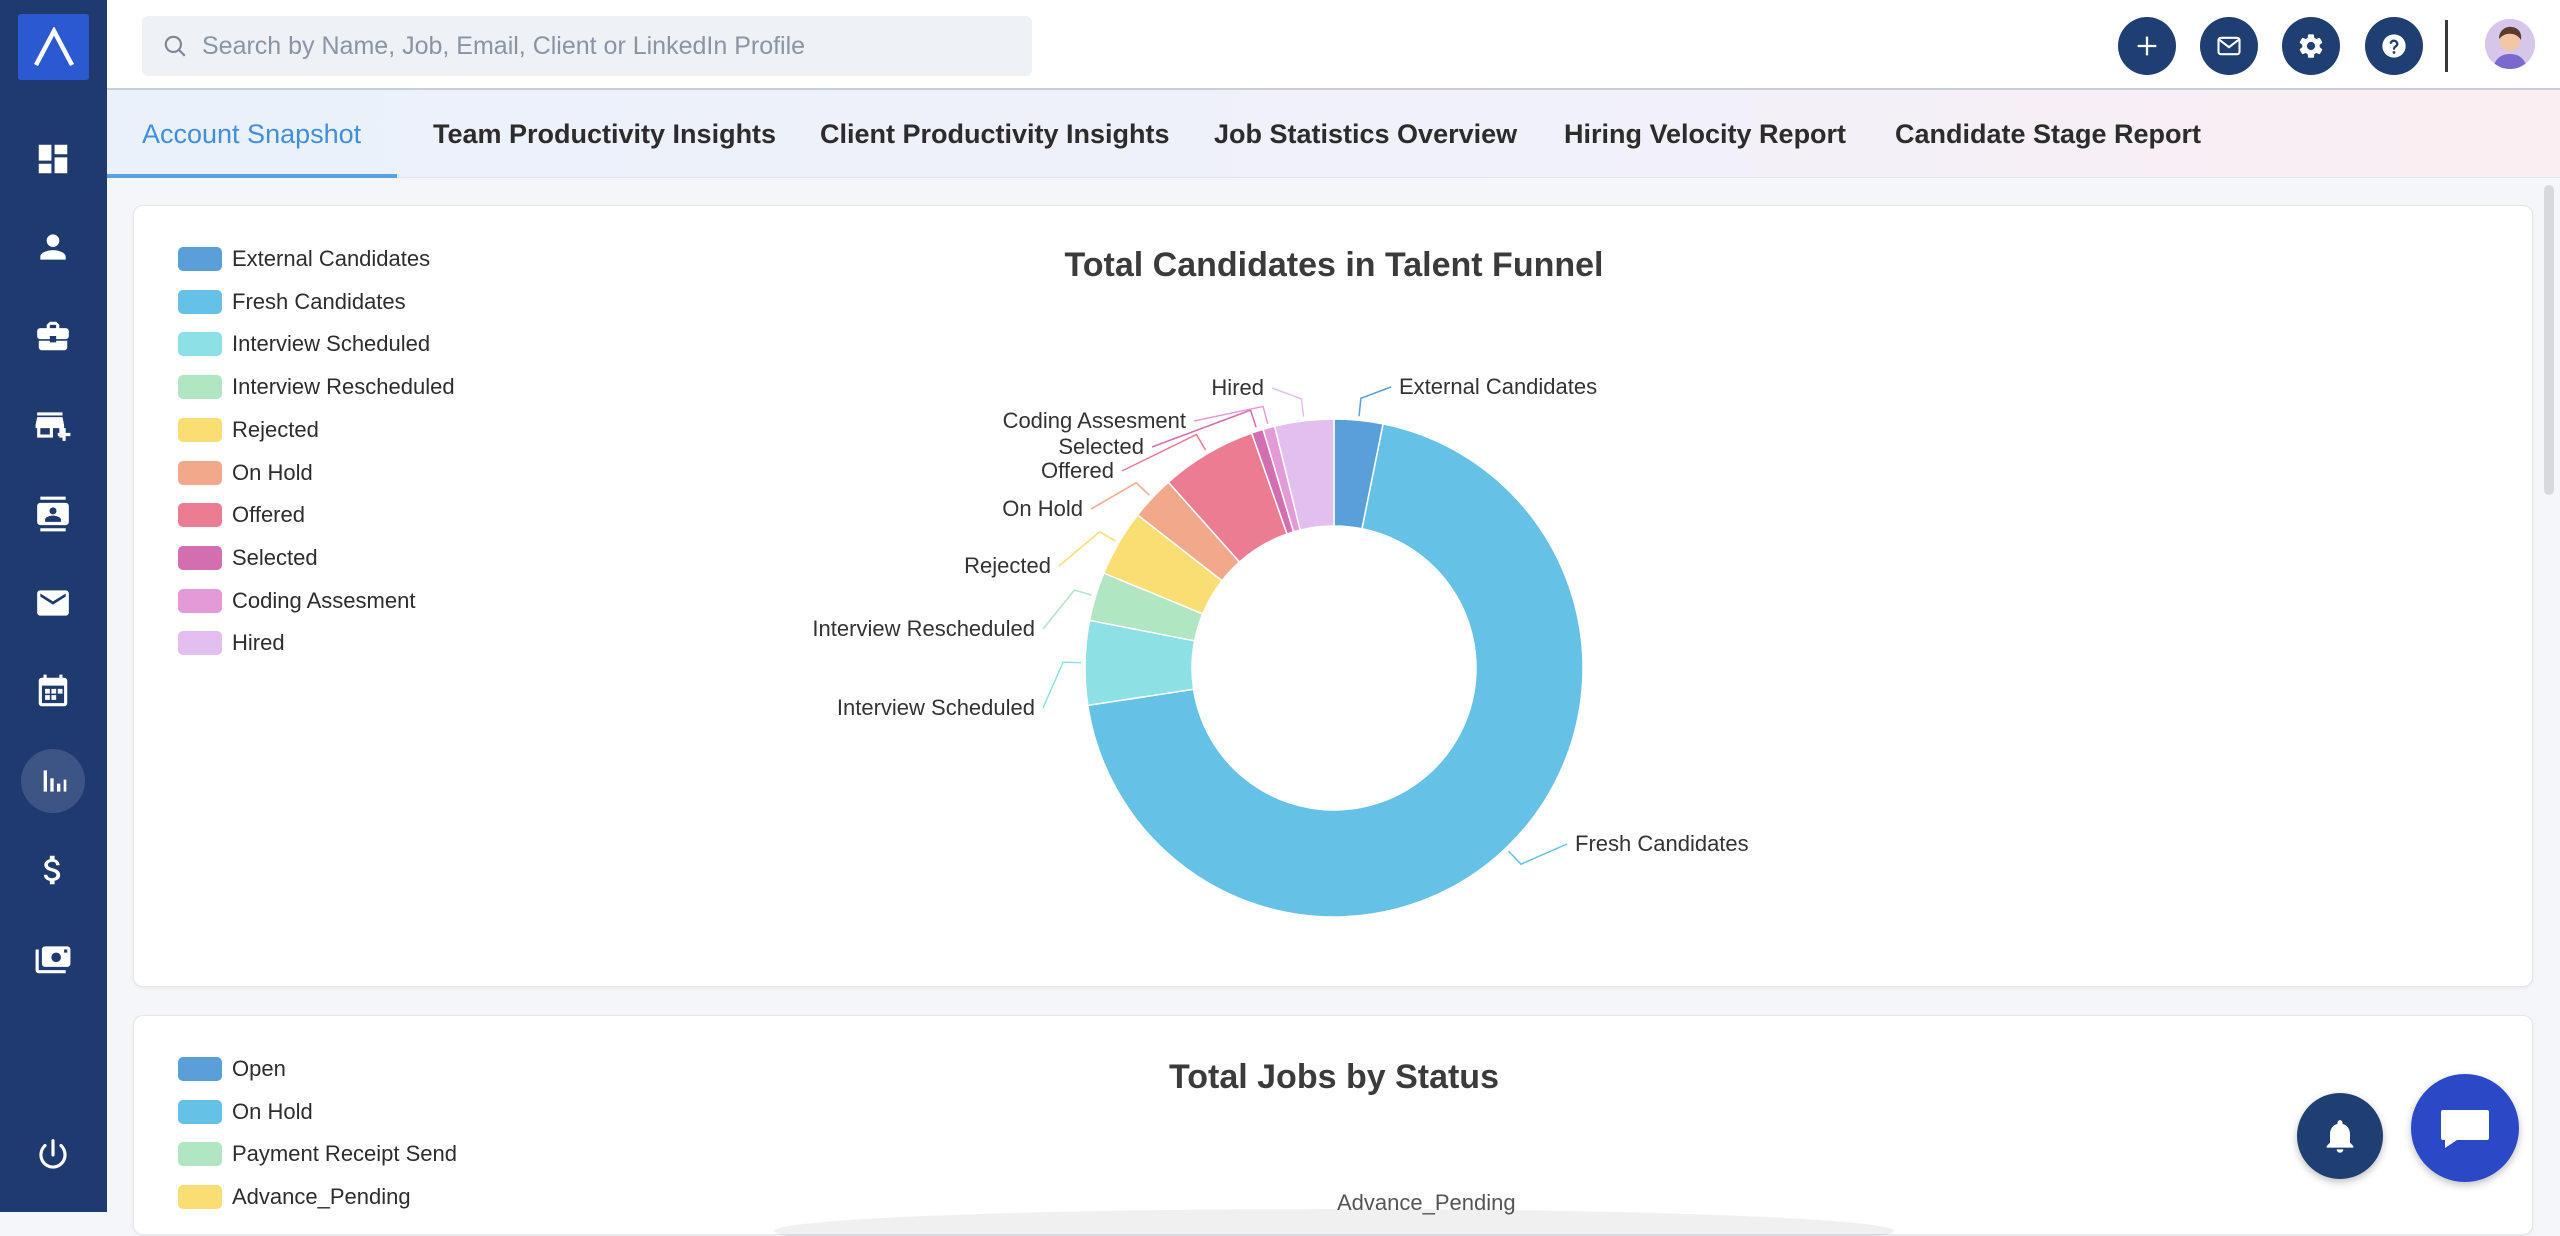  I want to click on legend-label: Offered, so click(268, 515).